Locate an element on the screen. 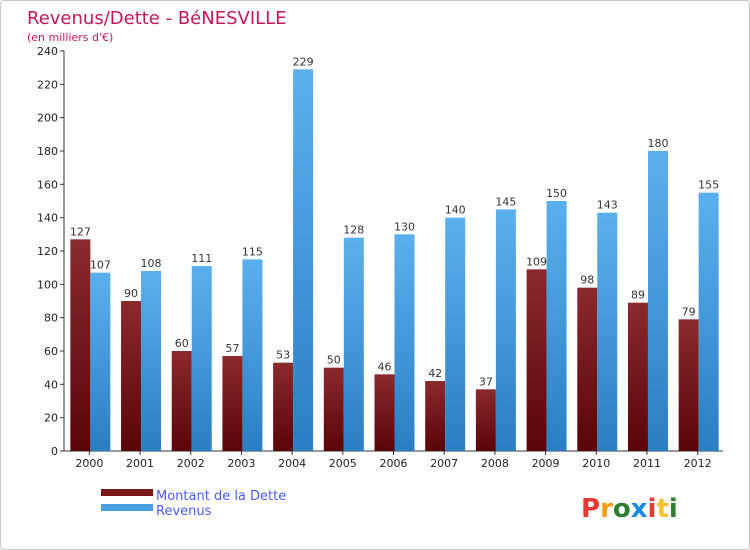  data-label: 107 is located at coordinates (100, 265).